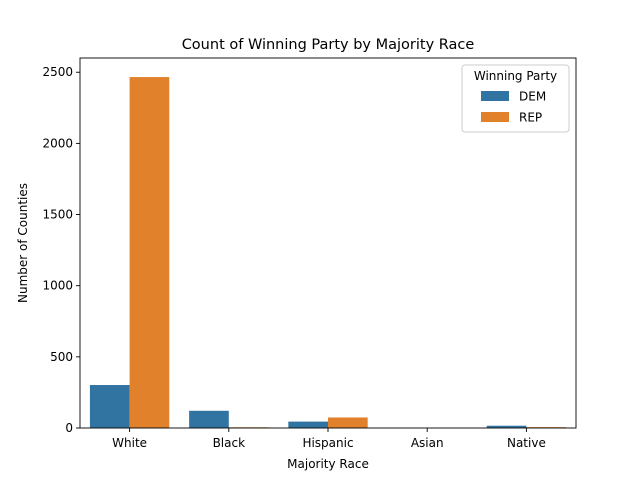  Describe the element at coordinates (109, 406) in the screenshot. I see `bar-dem-white` at that location.